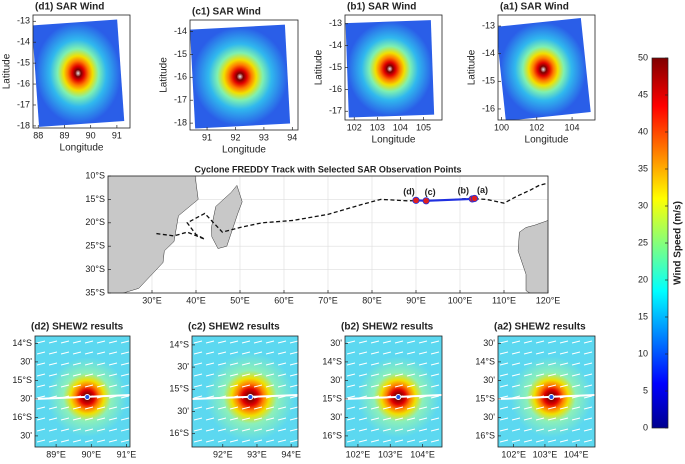  Describe the element at coordinates (643, 205) in the screenshot. I see `colorbar-tick-label: 30` at that location.